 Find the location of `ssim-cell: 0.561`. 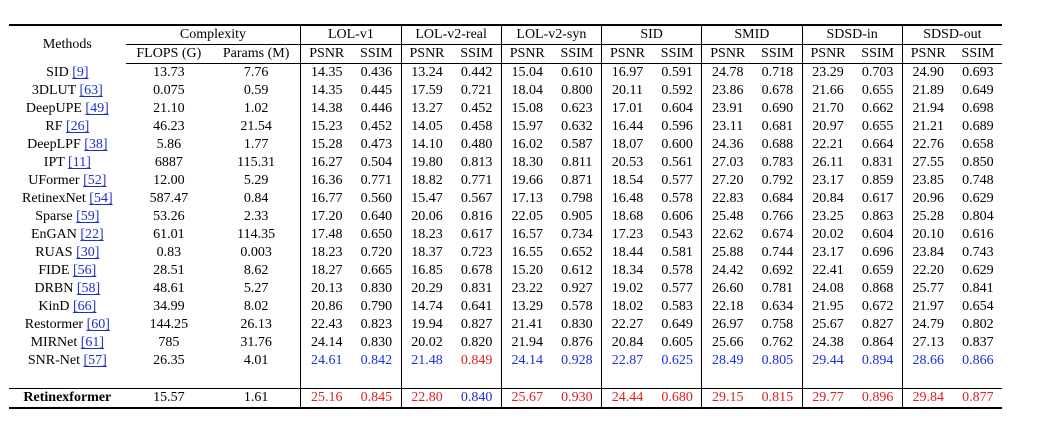

ssim-cell: 0.561 is located at coordinates (677, 162).